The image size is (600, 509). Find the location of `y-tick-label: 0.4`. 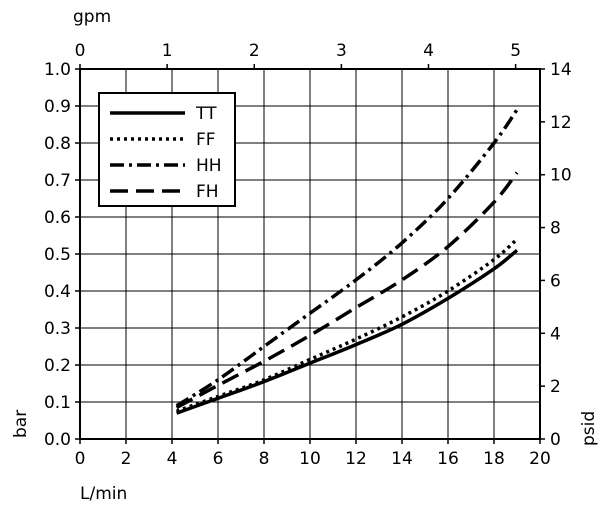

y-tick-label: 0.4 is located at coordinates (57, 292).